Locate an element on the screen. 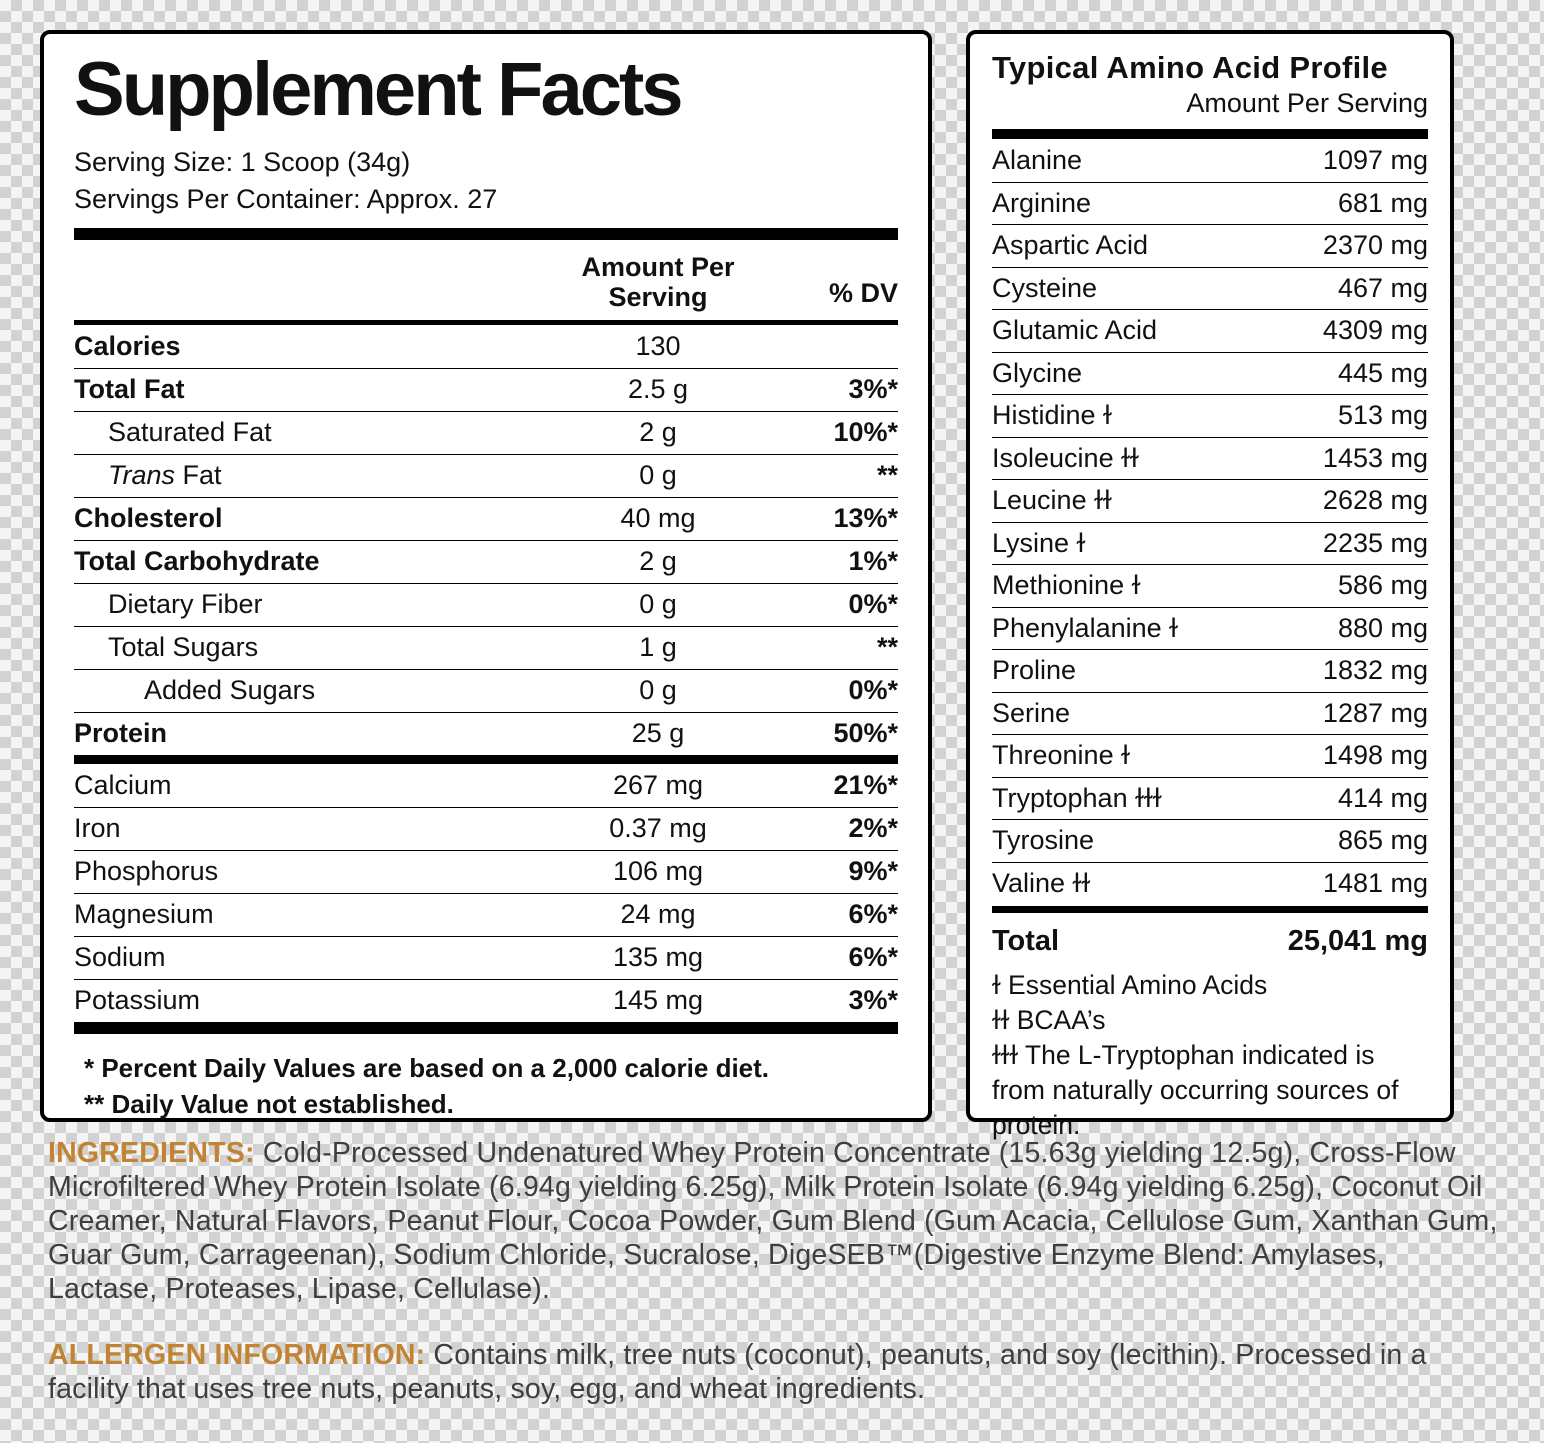 The width and height of the screenshot is (1544, 1443). amino-row: Glycine 445 mg is located at coordinates (1210, 373).